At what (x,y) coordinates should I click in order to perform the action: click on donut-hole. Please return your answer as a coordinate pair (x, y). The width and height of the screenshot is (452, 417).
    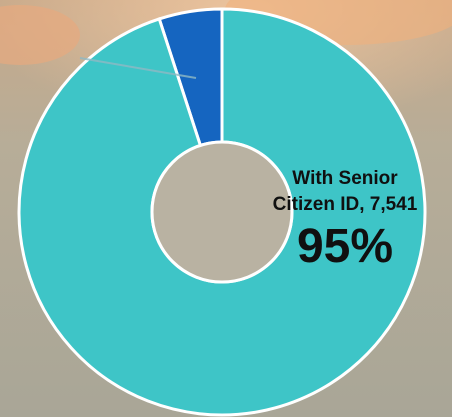
    Looking at the image, I should click on (222, 212).